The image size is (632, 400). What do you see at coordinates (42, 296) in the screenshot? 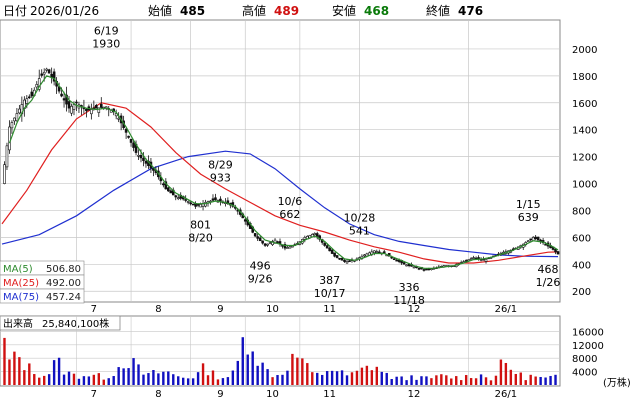
I see `legend-box` at bounding box center [42, 296].